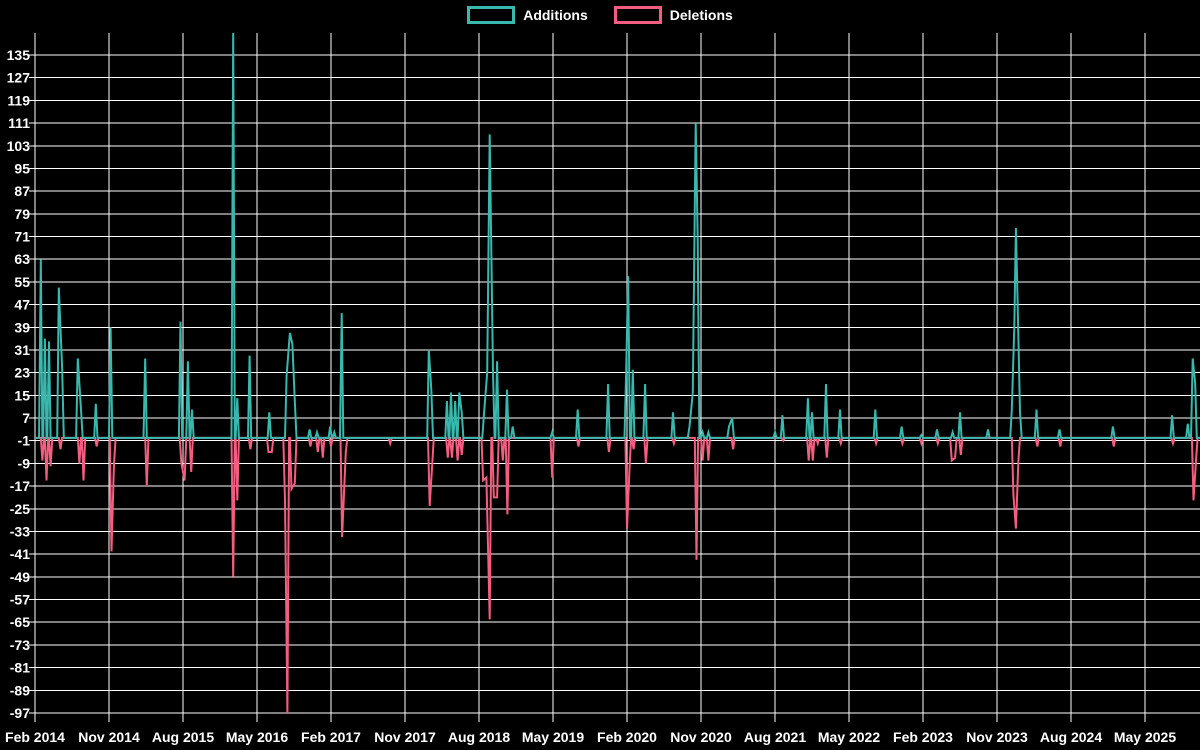 The width and height of the screenshot is (1200, 750). Describe the element at coordinates (491, 15) in the screenshot. I see `additions-color-swatch` at that location.